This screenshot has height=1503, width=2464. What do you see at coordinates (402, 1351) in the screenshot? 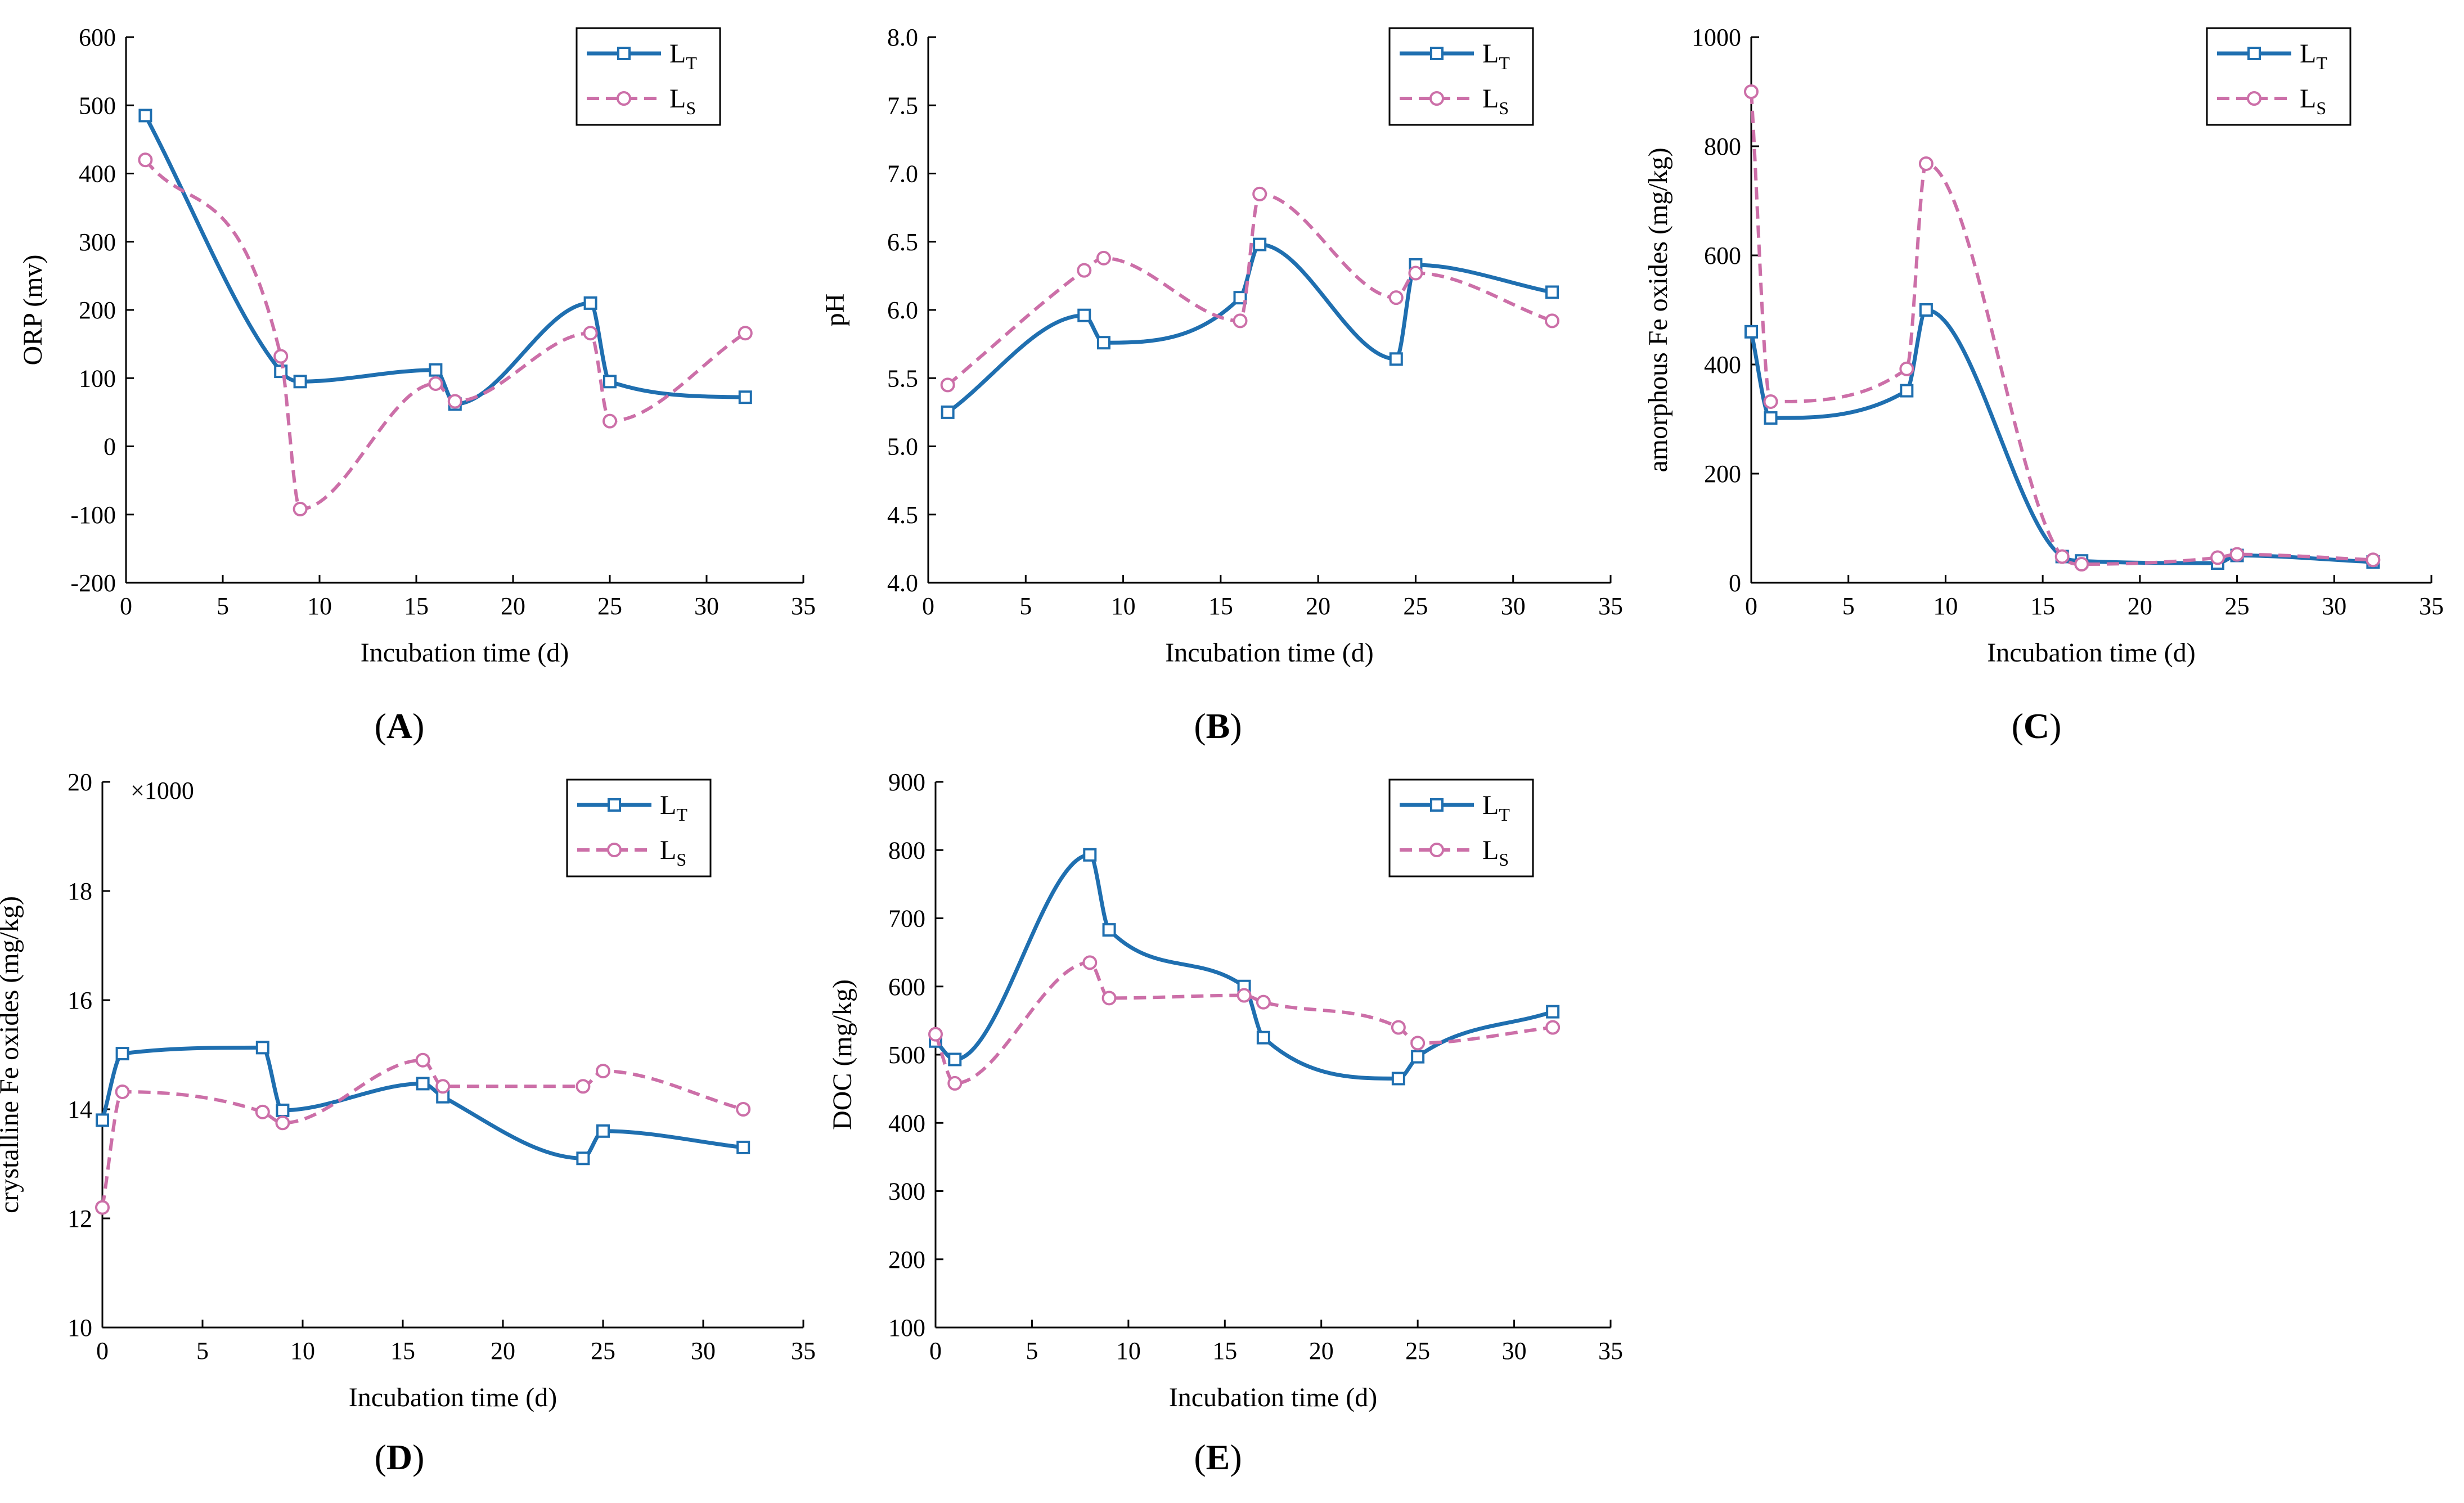
I see `x-tick-label: 15` at bounding box center [402, 1351].